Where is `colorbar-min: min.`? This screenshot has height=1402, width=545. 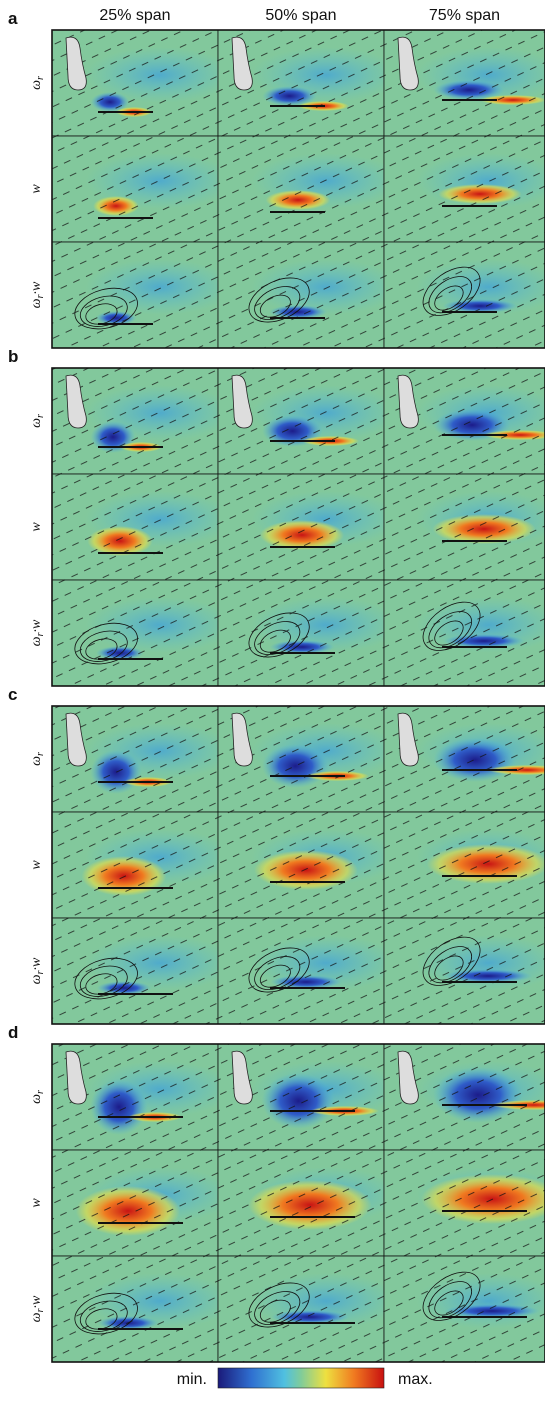 colorbar-min: min. is located at coordinates (192, 1379).